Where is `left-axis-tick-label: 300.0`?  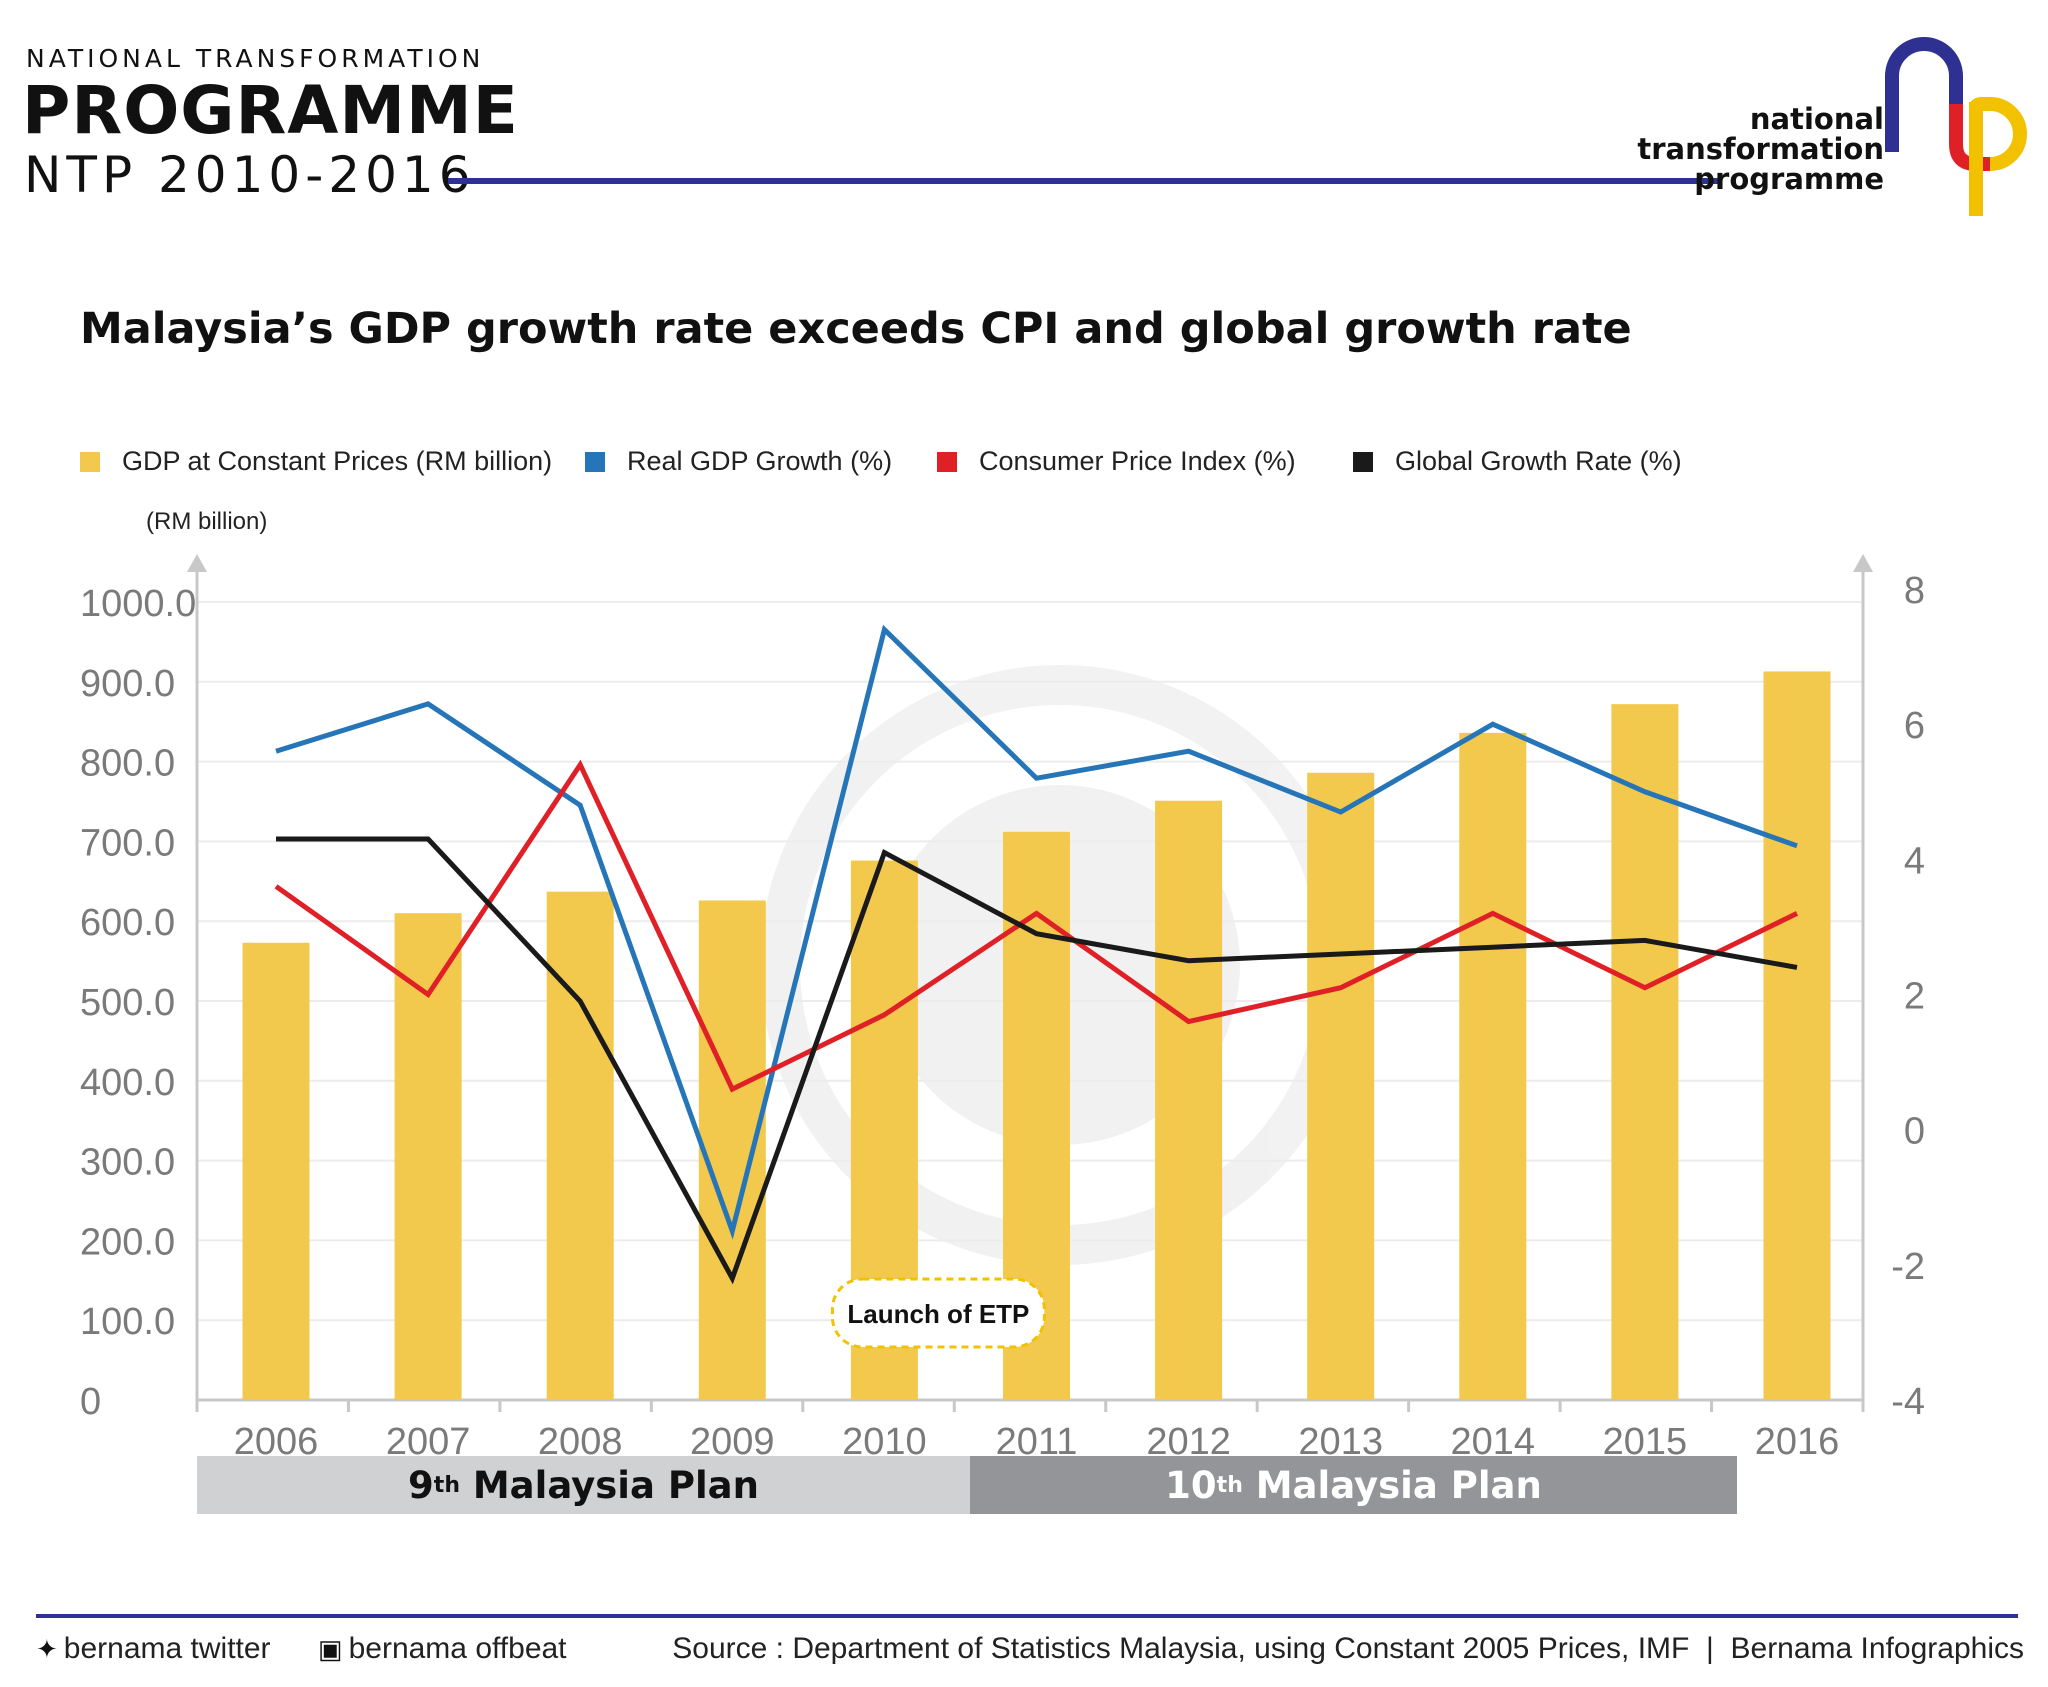 left-axis-tick-label: 300.0 is located at coordinates (127, 1163).